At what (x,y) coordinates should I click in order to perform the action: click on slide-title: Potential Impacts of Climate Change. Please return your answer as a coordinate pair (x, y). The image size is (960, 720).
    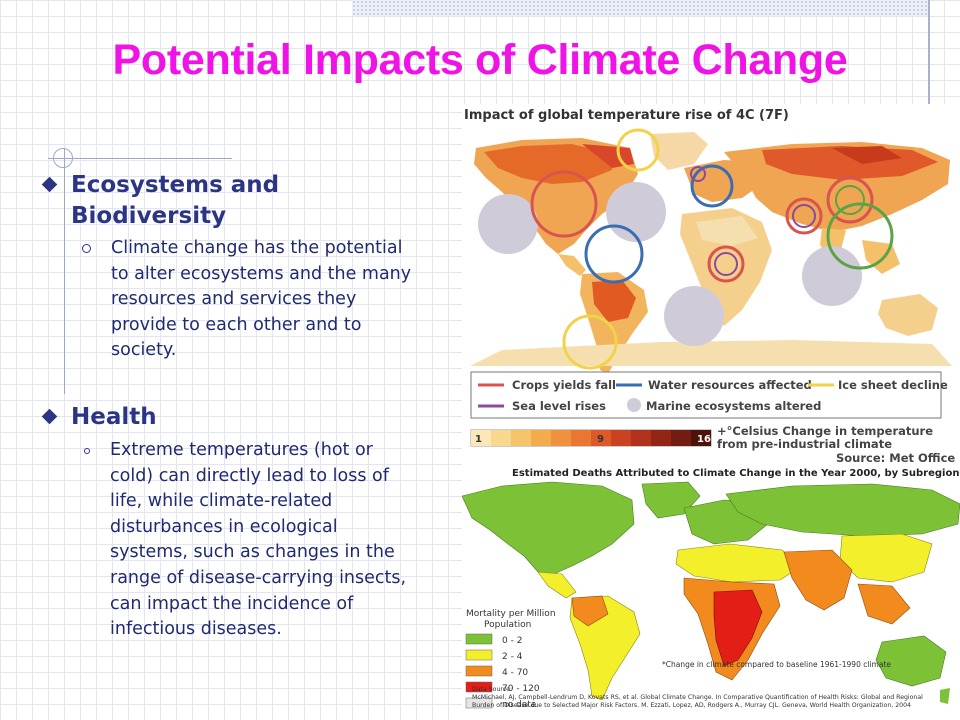
    Looking at the image, I should click on (480, 60).